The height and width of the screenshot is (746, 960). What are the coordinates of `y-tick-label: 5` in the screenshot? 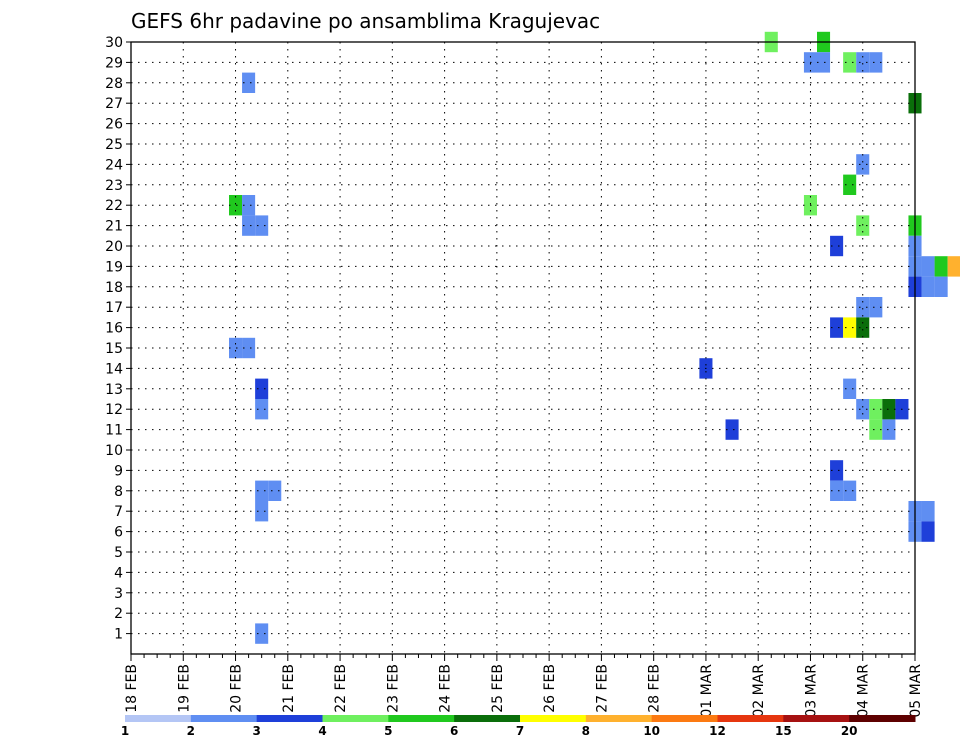 It's located at (118, 553).